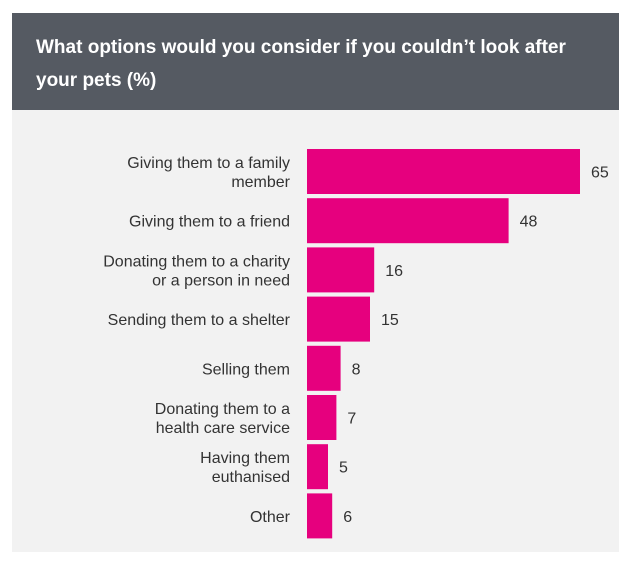  Describe the element at coordinates (600, 173) in the screenshot. I see `data-label-1: 65` at that location.